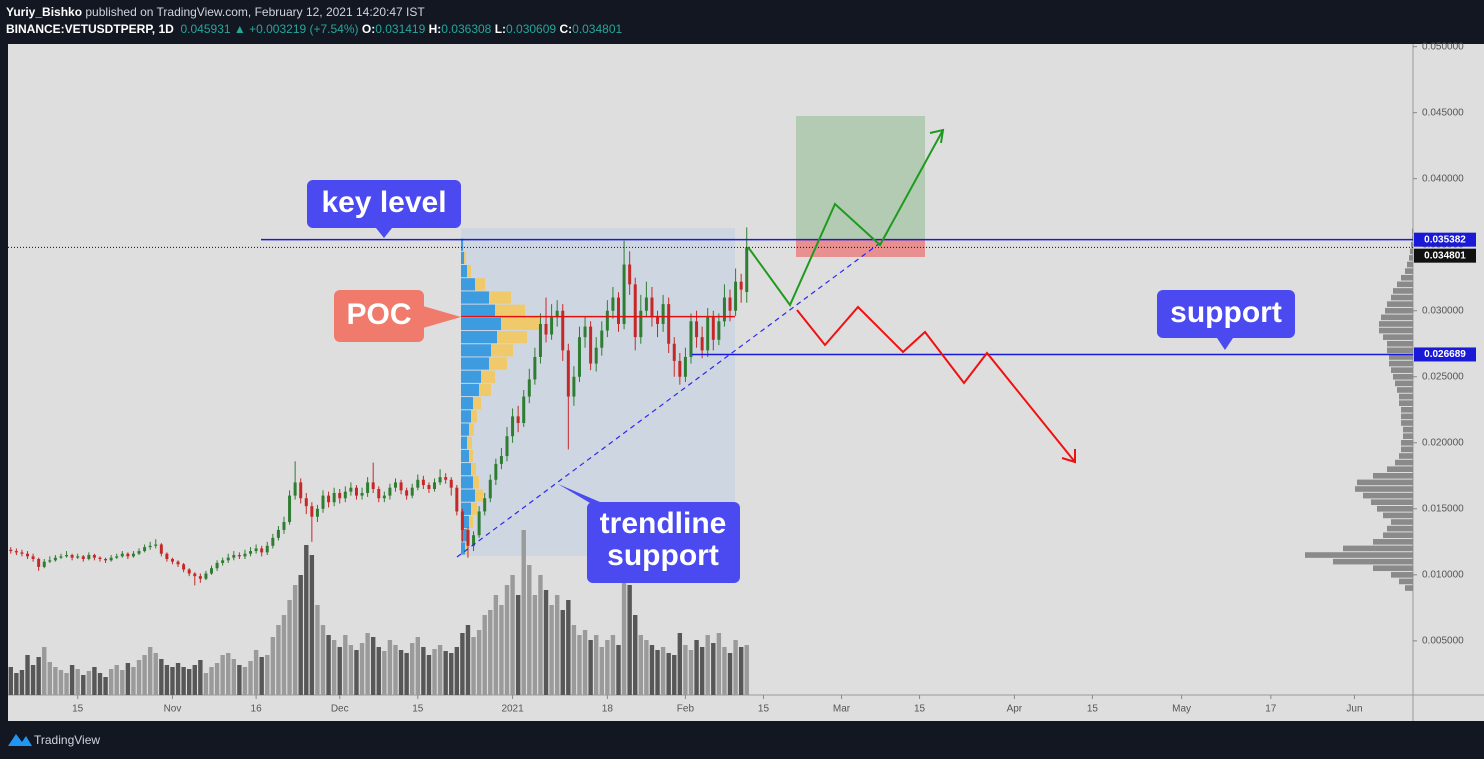 The height and width of the screenshot is (759, 1484). Describe the element at coordinates (1443, 46) in the screenshot. I see `y-tick-label: 0.050000` at that location.